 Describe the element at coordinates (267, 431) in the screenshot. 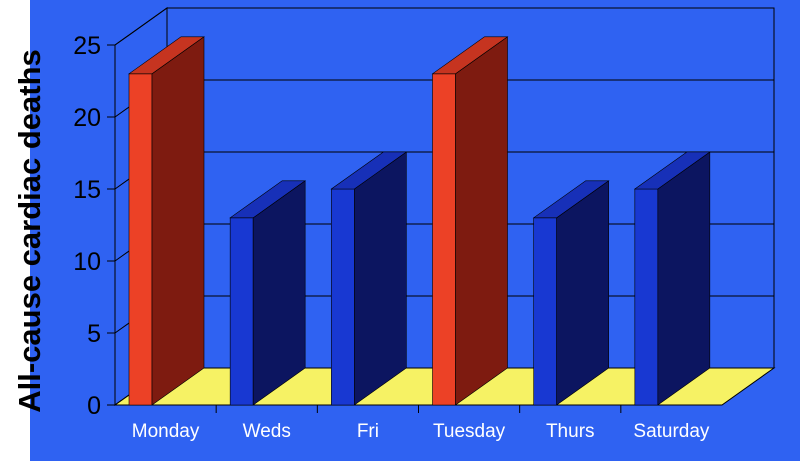

I see `x-tick-label: Weds` at that location.